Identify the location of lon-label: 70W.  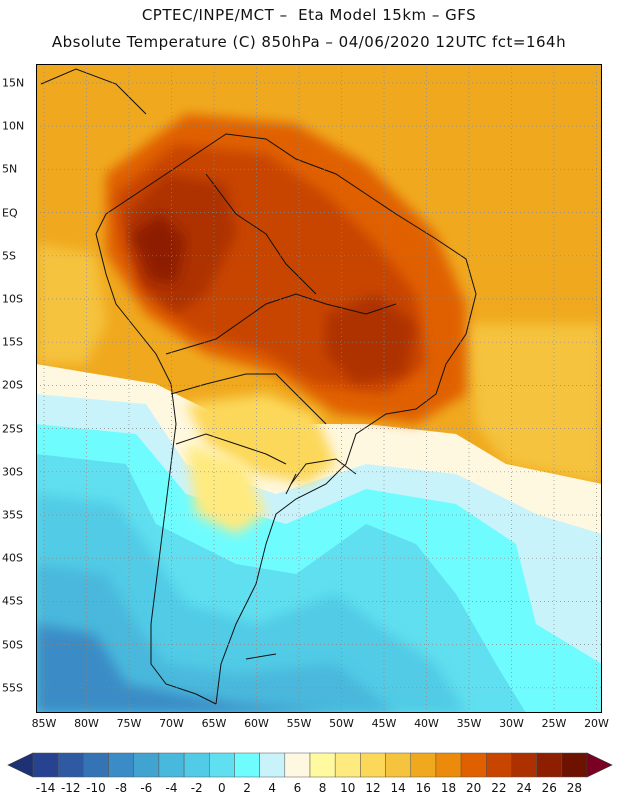
(171, 723).